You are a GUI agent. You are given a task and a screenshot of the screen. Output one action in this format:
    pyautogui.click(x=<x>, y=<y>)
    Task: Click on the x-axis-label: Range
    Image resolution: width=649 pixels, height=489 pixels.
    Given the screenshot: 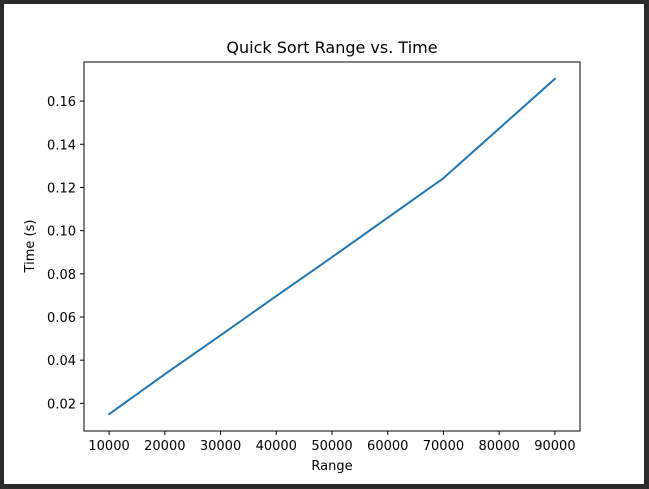 What is the action you would take?
    pyautogui.click(x=331, y=466)
    